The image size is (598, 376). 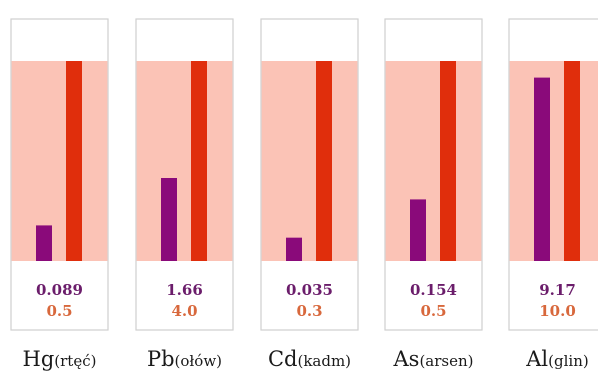 What do you see at coordinates (59, 290) in the screenshot?
I see `data-label-measured: 0.089` at bounding box center [59, 290].